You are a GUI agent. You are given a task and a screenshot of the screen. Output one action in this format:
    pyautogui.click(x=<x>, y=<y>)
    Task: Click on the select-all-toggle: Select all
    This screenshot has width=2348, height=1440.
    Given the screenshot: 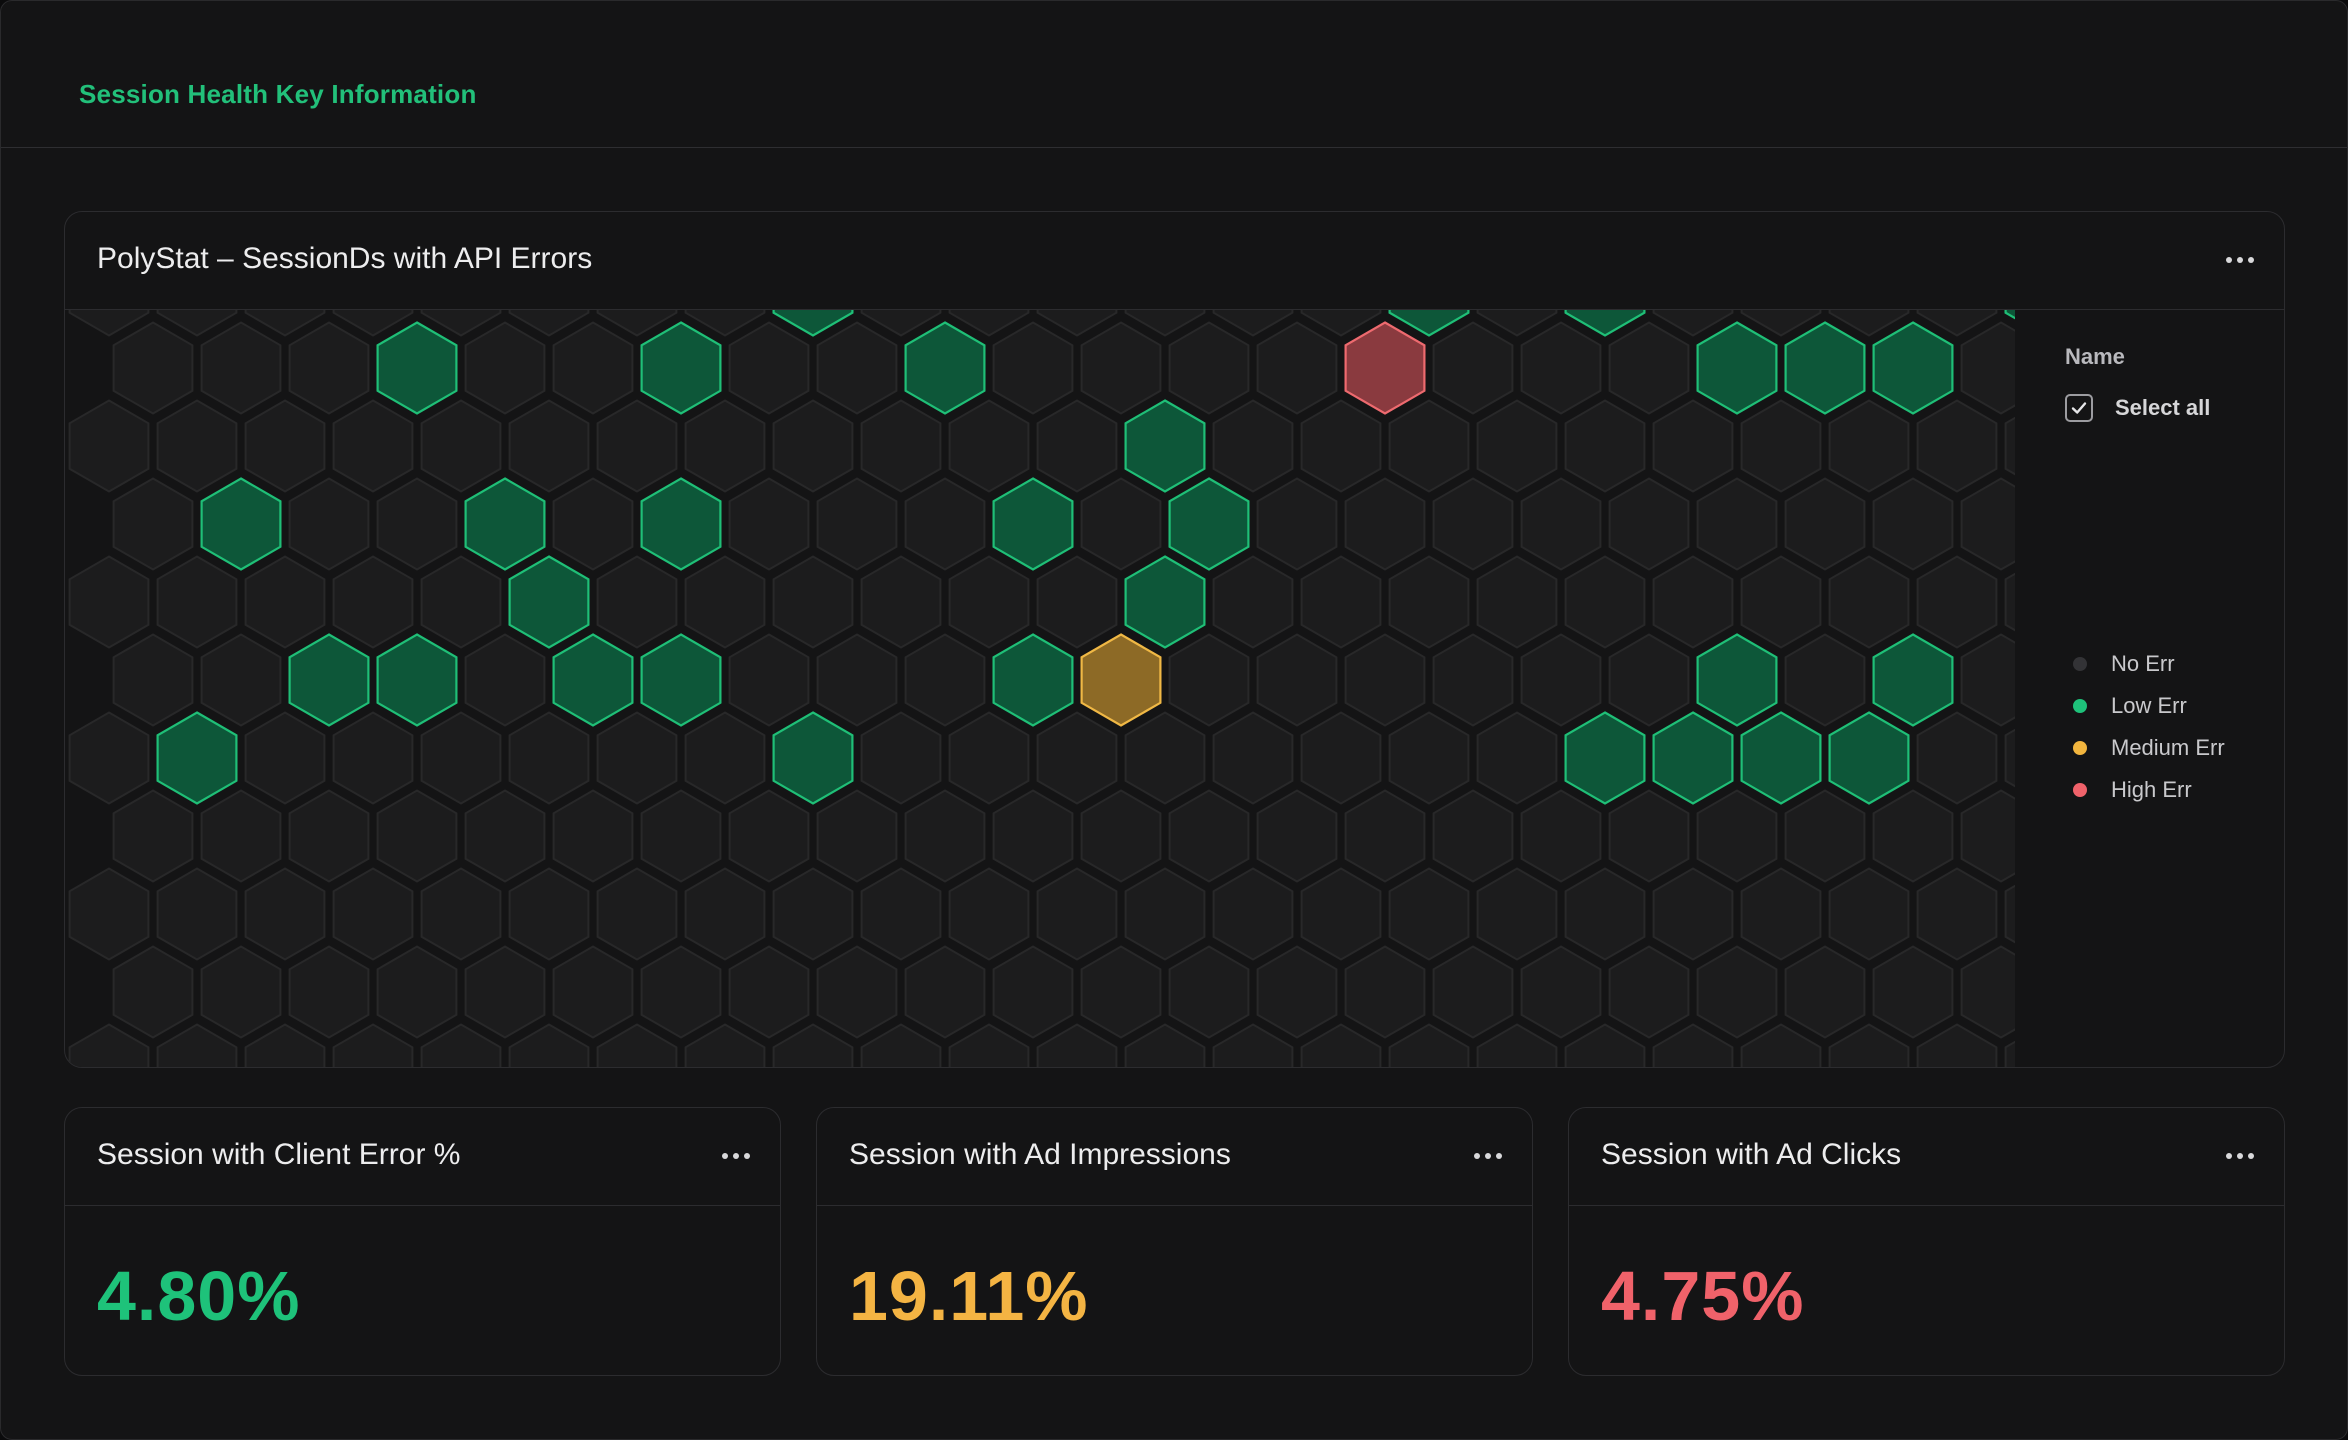 What is the action you would take?
    pyautogui.click(x=2137, y=408)
    